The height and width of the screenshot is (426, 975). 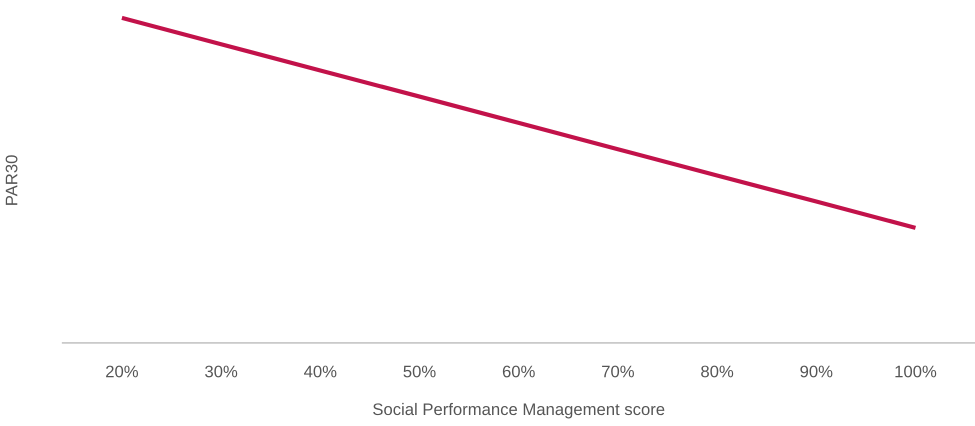 I want to click on x-tick-label: 70%, so click(x=618, y=372).